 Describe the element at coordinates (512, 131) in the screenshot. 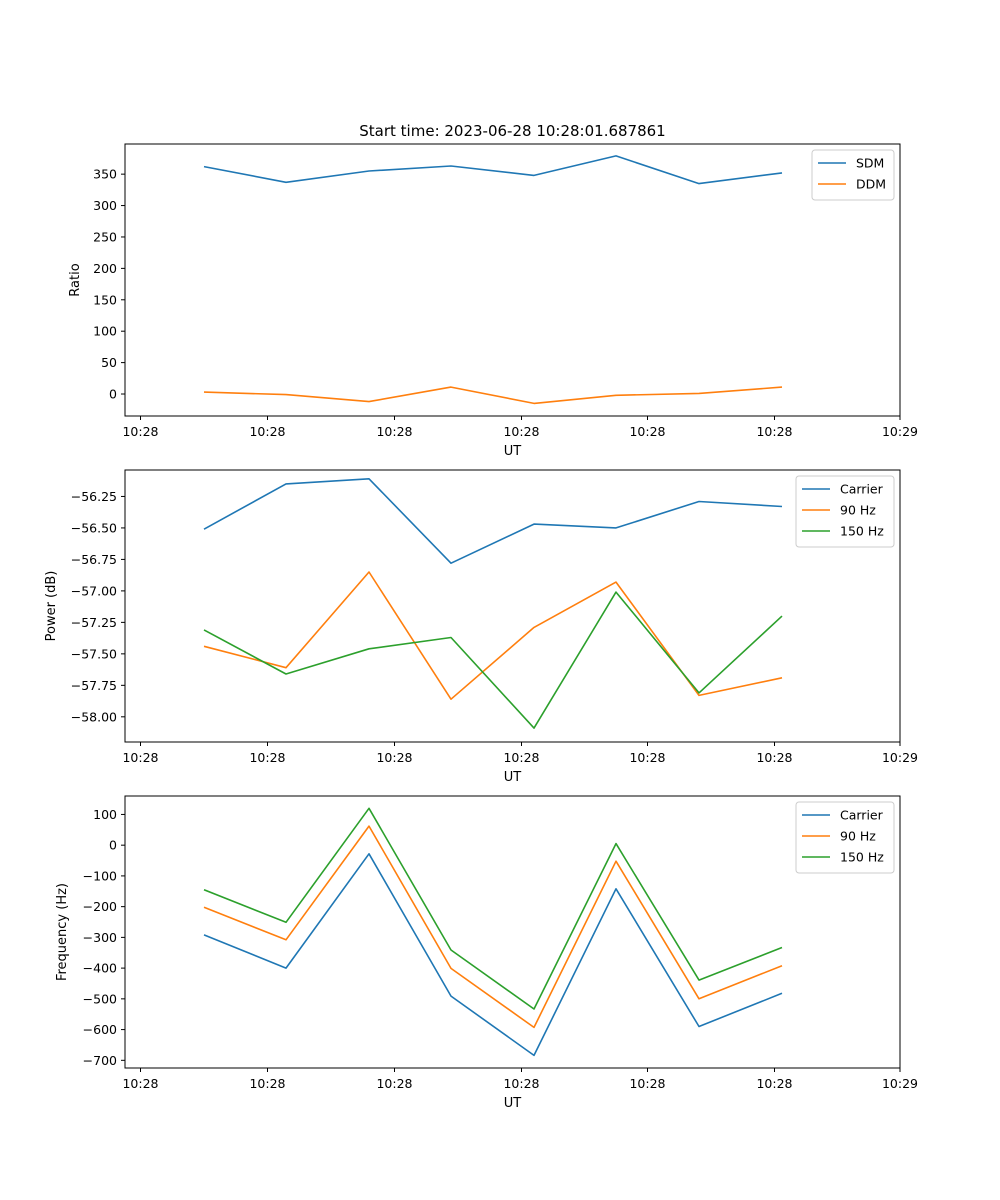

I see `figure-title: Start time: 2023-06-28 10:28:01.687861` at that location.